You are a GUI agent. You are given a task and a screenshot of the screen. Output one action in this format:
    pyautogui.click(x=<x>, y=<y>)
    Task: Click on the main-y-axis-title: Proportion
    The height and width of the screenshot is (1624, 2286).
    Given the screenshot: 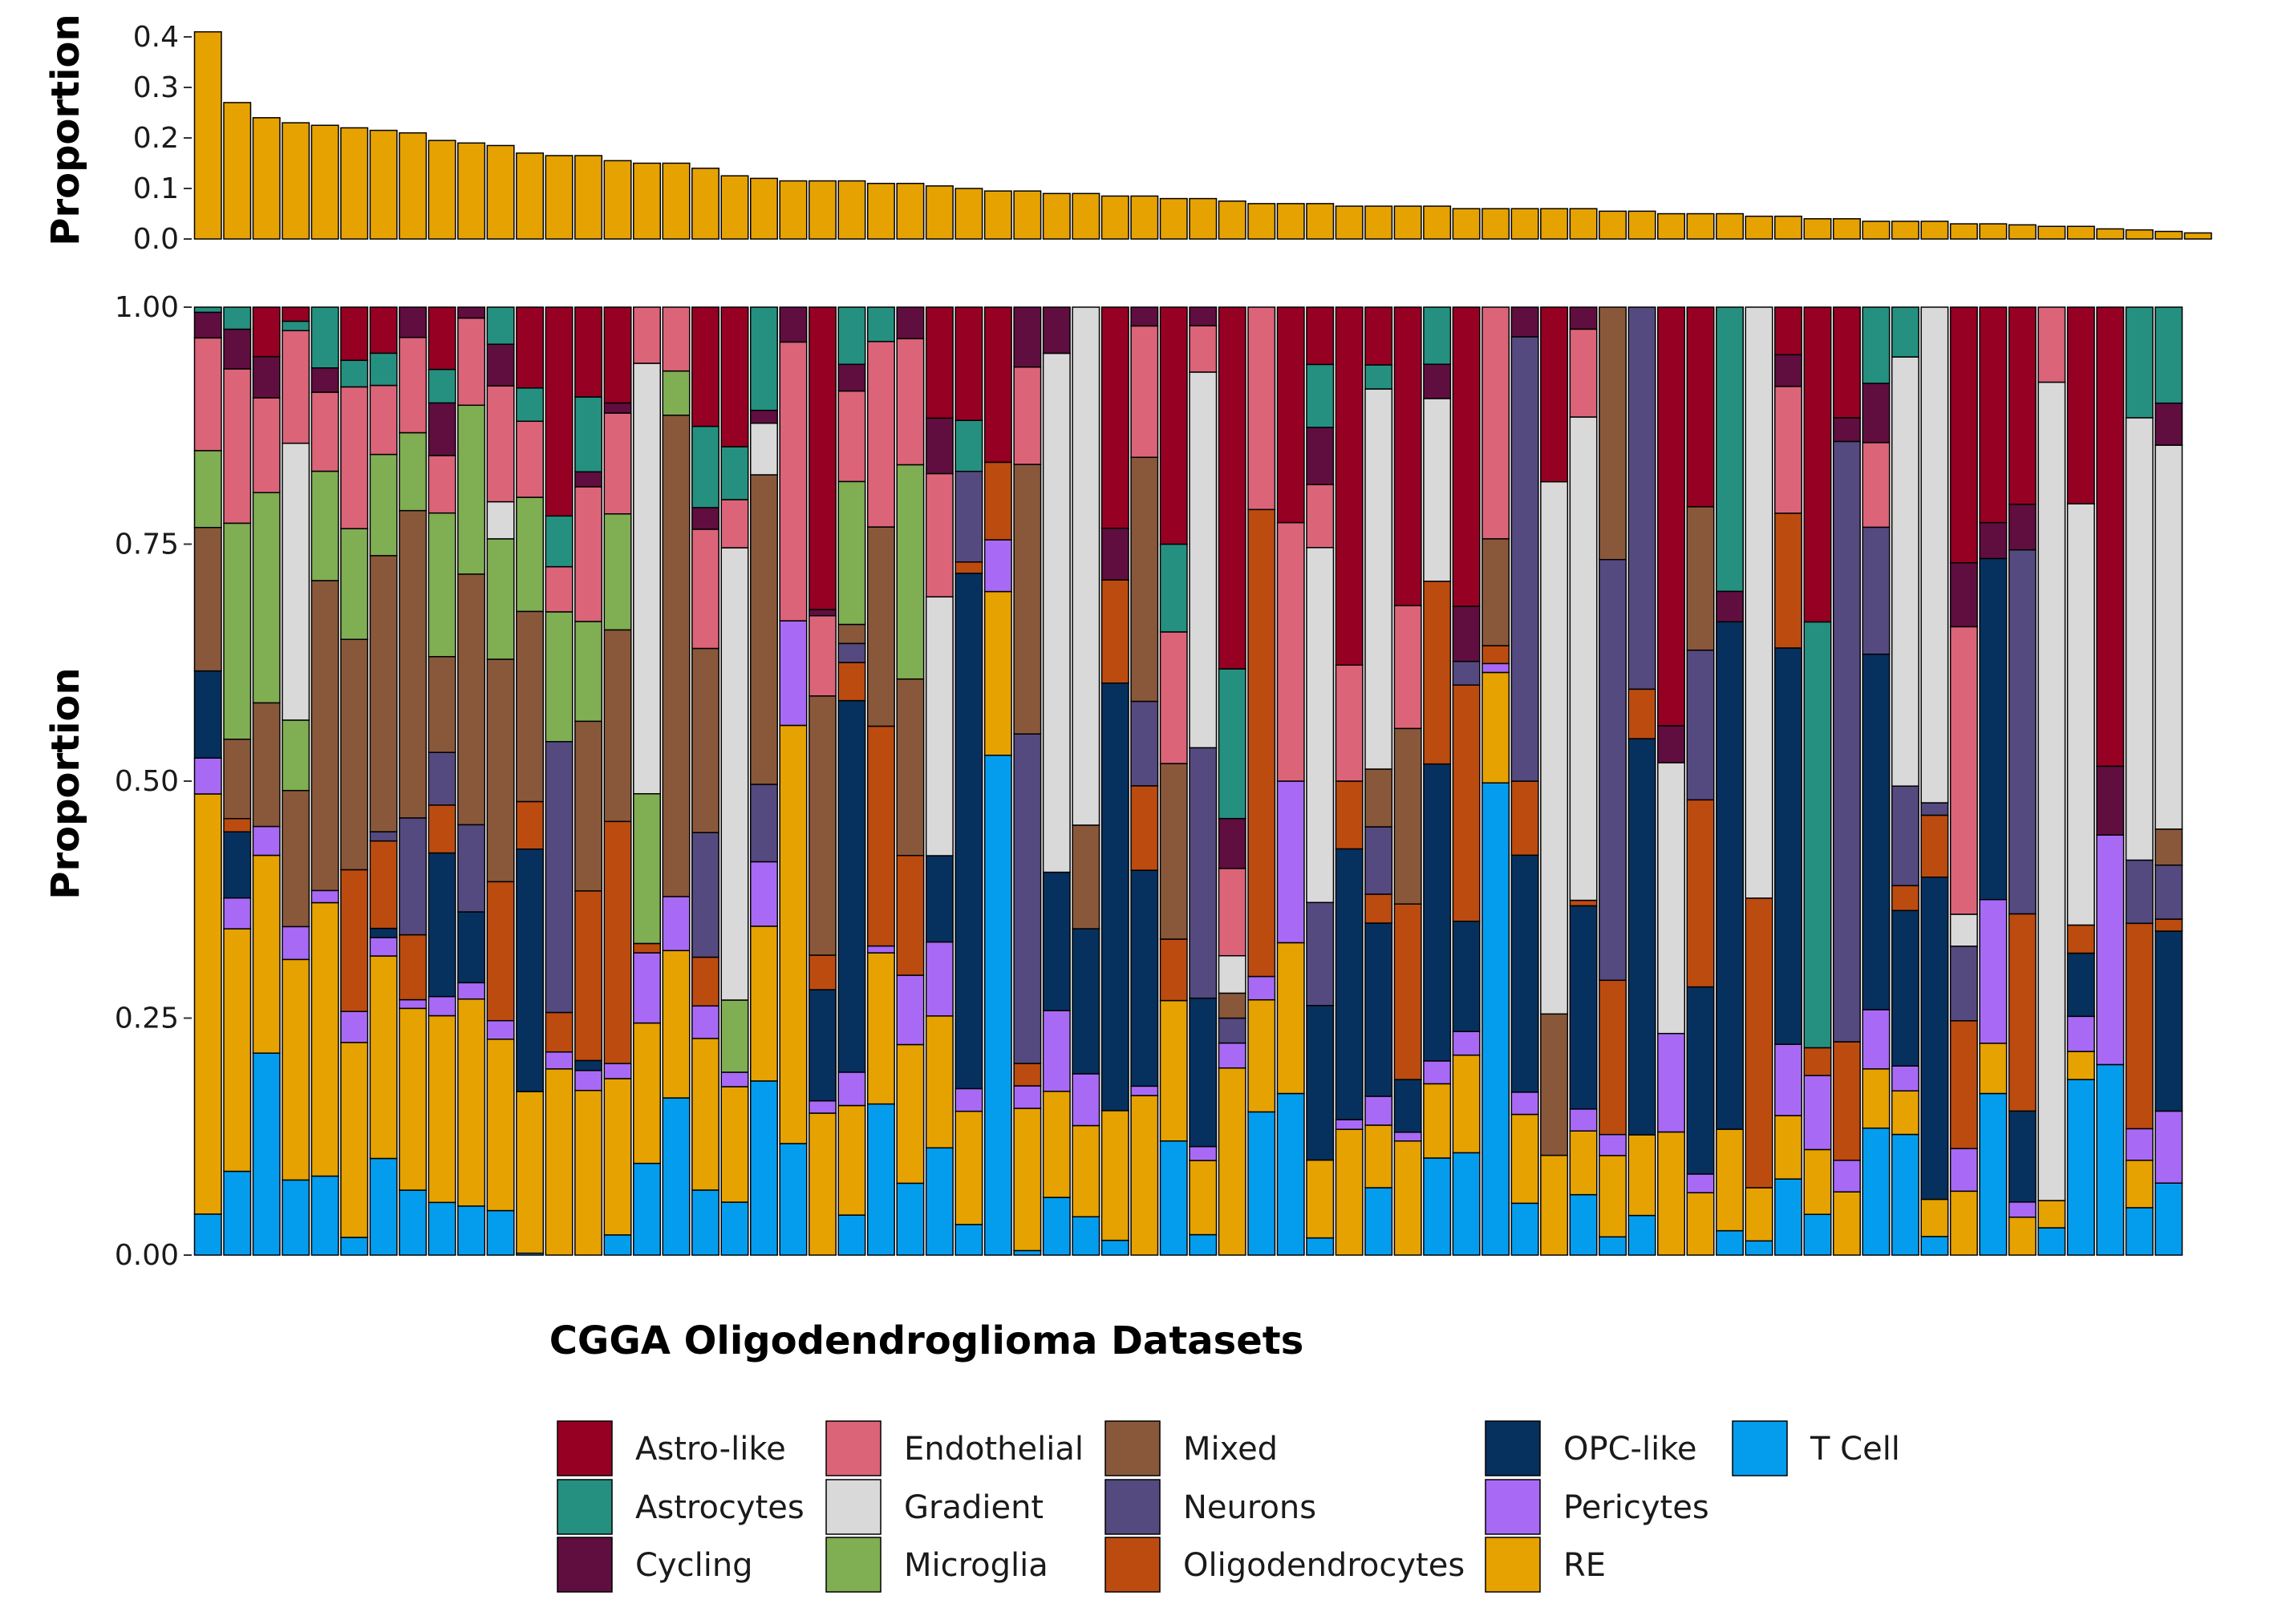 What is the action you would take?
    pyautogui.click(x=66, y=783)
    